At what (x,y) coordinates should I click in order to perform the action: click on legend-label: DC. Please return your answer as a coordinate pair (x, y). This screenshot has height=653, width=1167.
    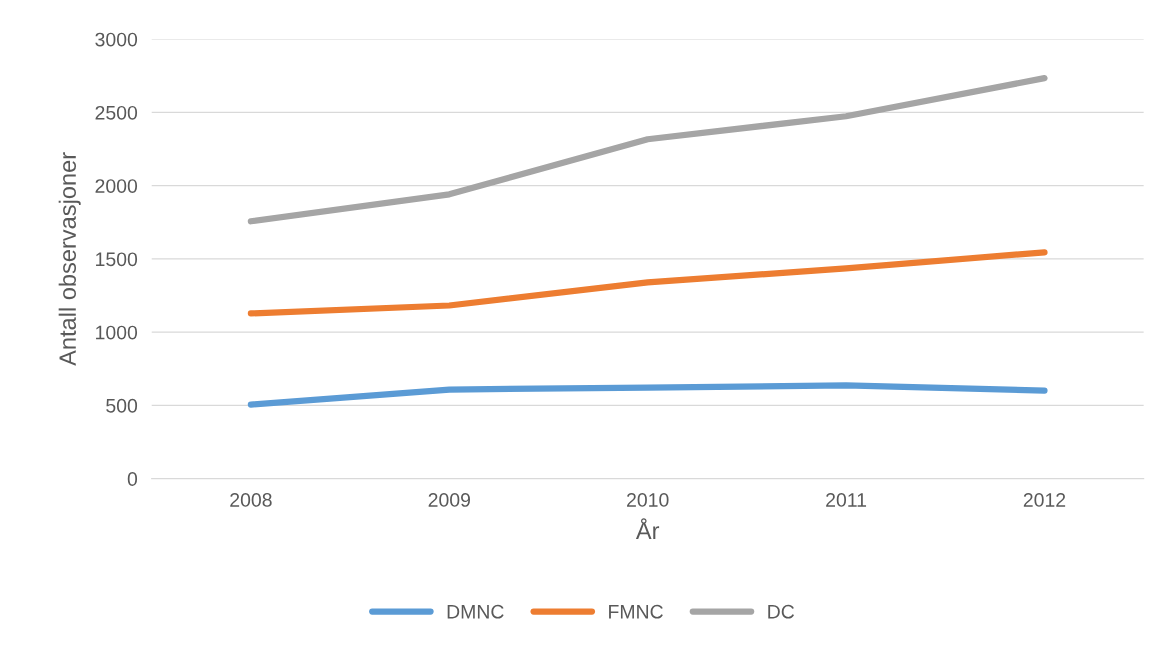
    Looking at the image, I should click on (781, 611).